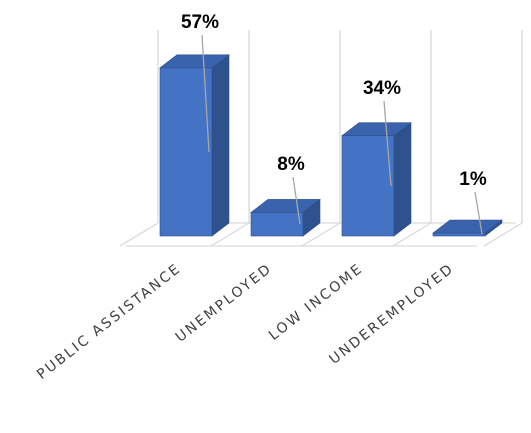 This screenshot has width=531, height=433. I want to click on bar-front-unemployed, so click(277, 224).